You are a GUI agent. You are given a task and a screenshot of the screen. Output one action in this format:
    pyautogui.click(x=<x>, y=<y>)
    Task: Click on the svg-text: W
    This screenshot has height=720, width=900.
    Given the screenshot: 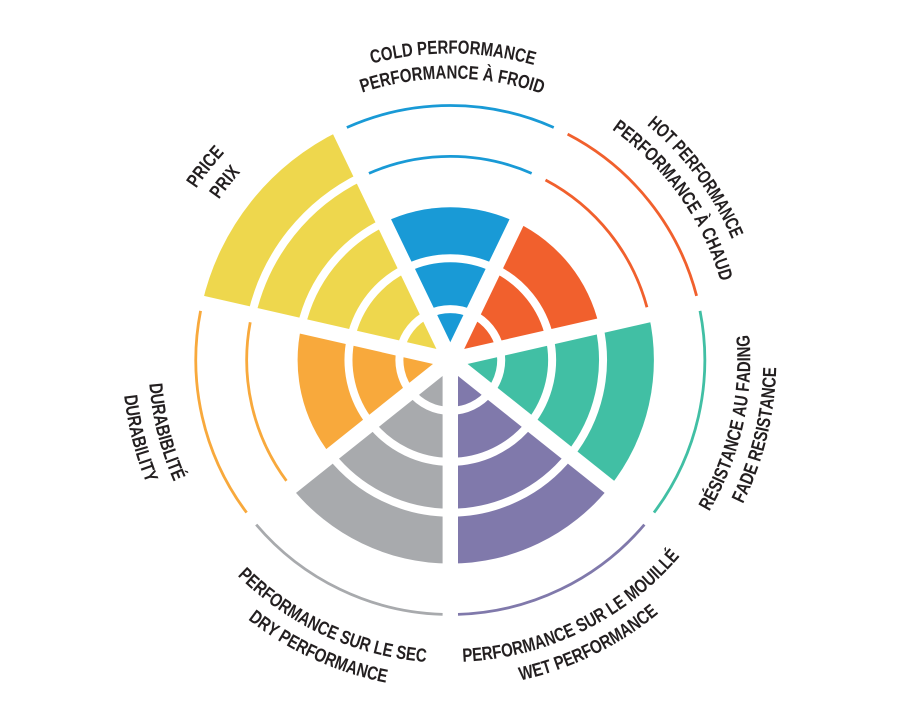 What is the action you would take?
    pyautogui.click(x=526, y=673)
    